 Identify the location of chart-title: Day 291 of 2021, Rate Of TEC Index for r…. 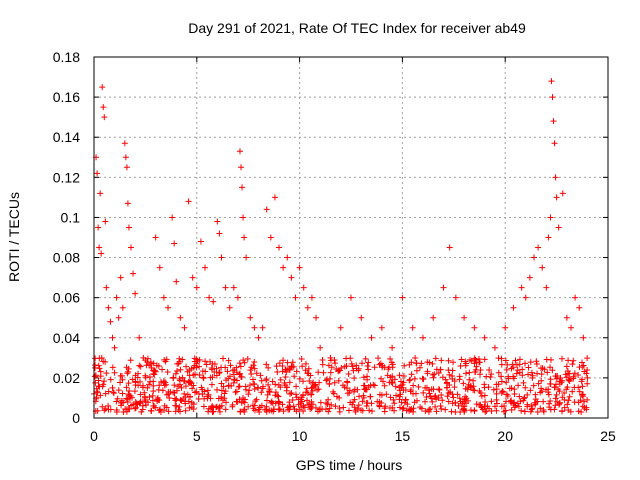
(357, 28).